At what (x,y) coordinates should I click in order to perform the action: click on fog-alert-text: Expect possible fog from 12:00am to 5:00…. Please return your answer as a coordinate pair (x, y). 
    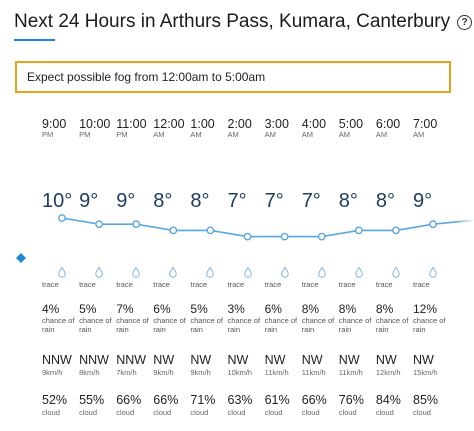
    Looking at the image, I should click on (146, 77).